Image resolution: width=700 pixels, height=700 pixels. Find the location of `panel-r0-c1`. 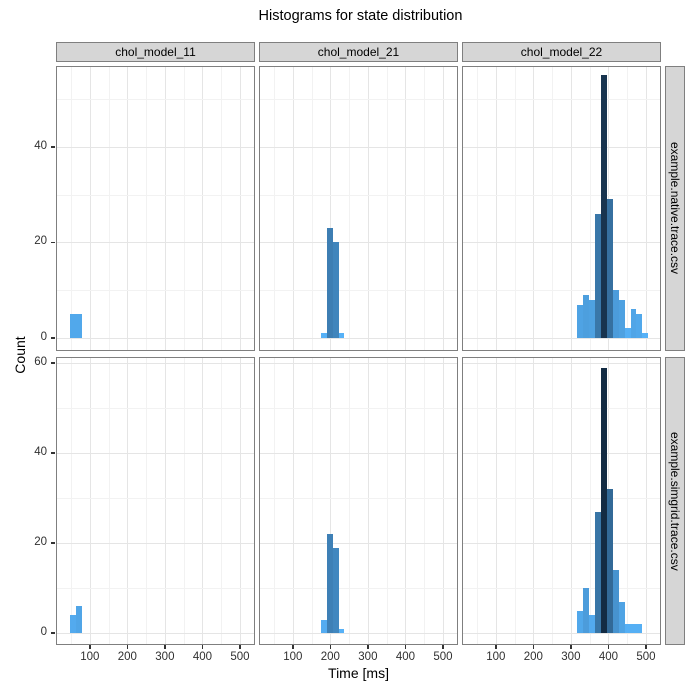

panel-r0-c1 is located at coordinates (358, 208).